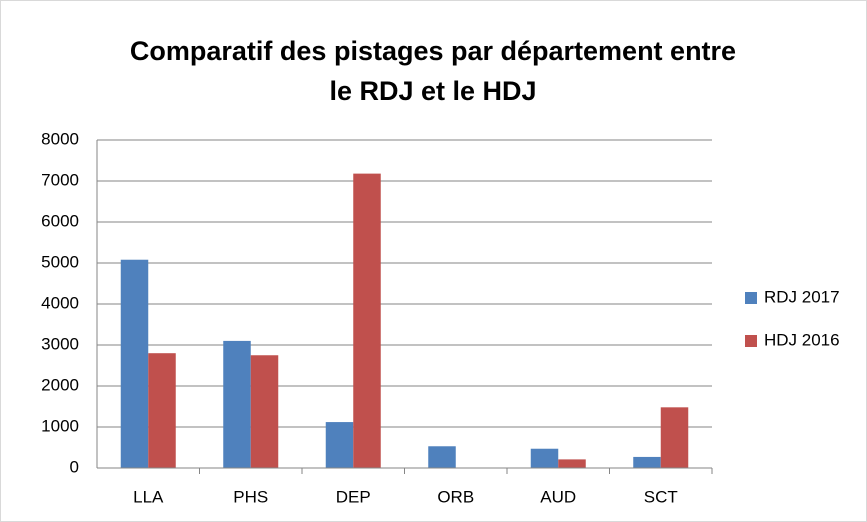 Image resolution: width=867 pixels, height=522 pixels. What do you see at coordinates (60, 179) in the screenshot?
I see `y-tick-label: 7000` at bounding box center [60, 179].